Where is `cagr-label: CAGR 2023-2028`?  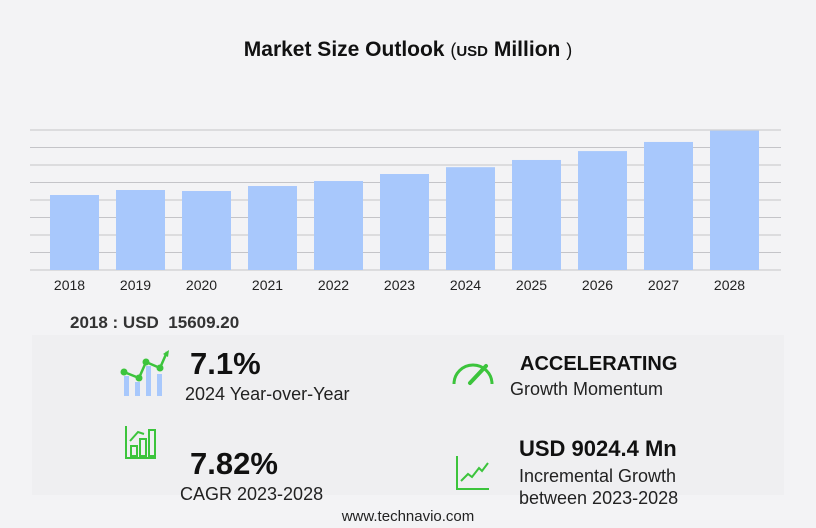
cagr-label: CAGR 2023-2028 is located at coordinates (252, 494).